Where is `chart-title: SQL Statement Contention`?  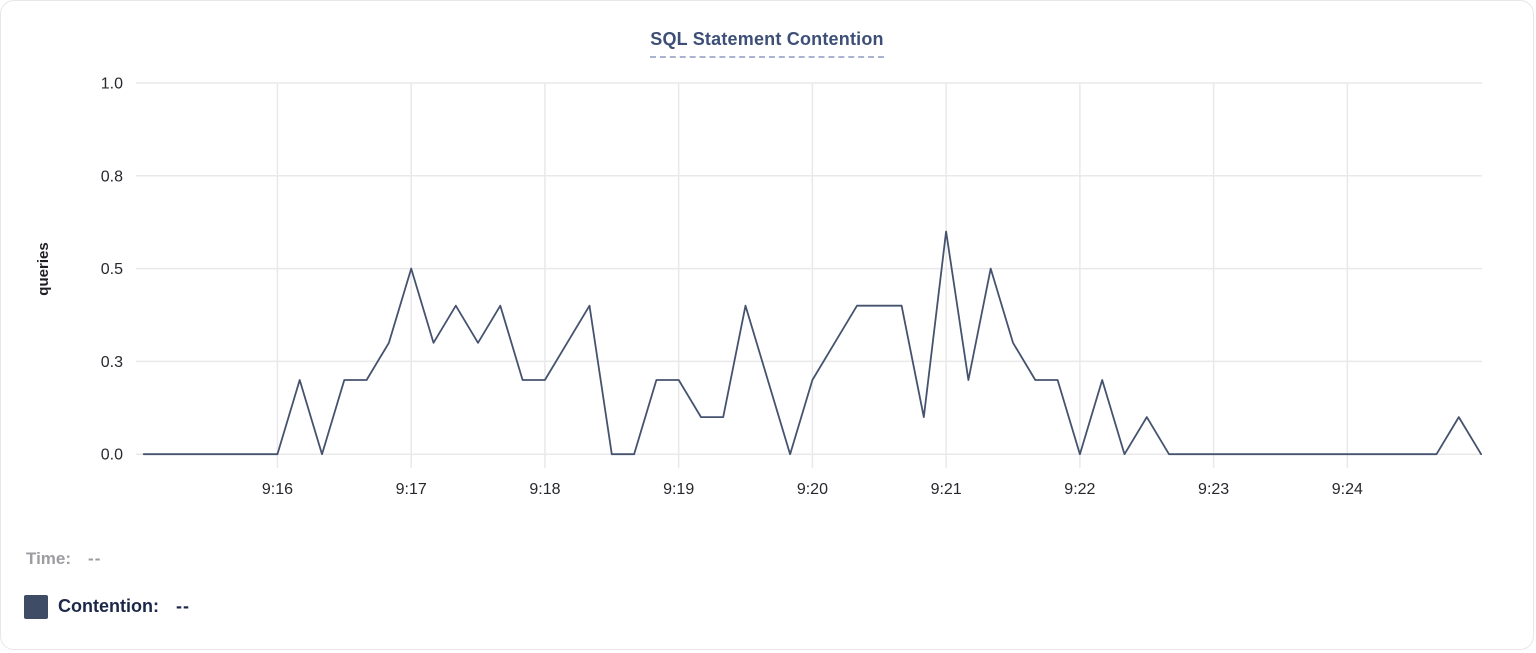 chart-title: SQL Statement Contention is located at coordinates (767, 43).